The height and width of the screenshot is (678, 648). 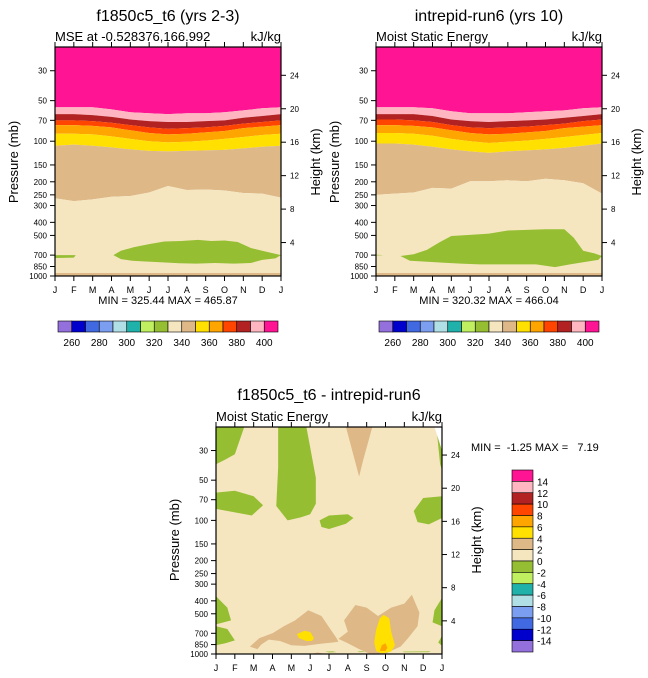 I want to click on panel-title: f1850c5_t6 (yrs 2-3), so click(x=167, y=16).